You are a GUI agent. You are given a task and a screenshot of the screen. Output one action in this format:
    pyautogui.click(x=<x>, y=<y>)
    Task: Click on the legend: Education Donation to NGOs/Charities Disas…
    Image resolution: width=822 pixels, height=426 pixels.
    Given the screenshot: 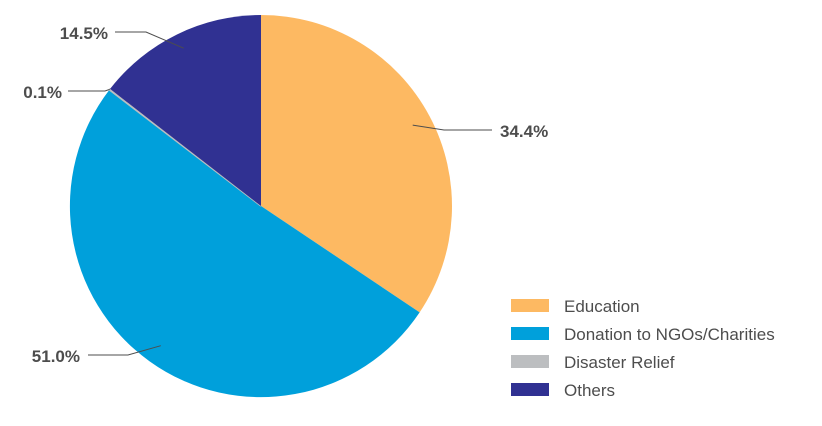 What is the action you would take?
    pyautogui.click(x=643, y=348)
    